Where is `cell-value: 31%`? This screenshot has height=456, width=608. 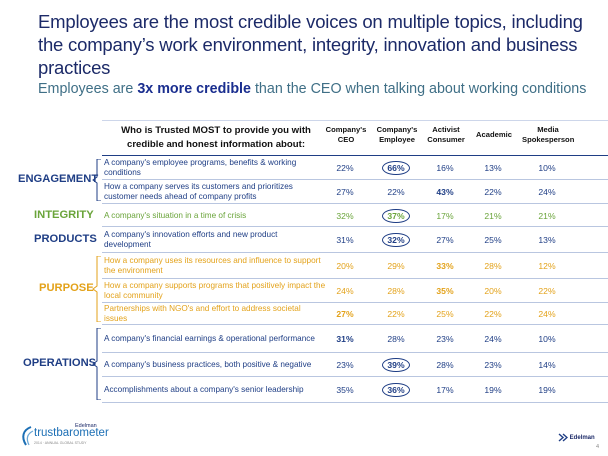 cell-value: 31% is located at coordinates (345, 240).